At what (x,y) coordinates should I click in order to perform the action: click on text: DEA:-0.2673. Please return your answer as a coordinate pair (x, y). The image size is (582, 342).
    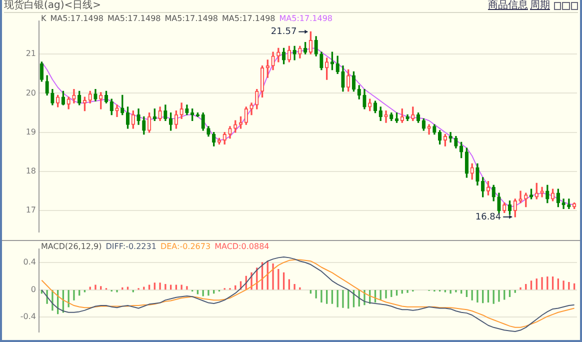
    Looking at the image, I should click on (185, 246).